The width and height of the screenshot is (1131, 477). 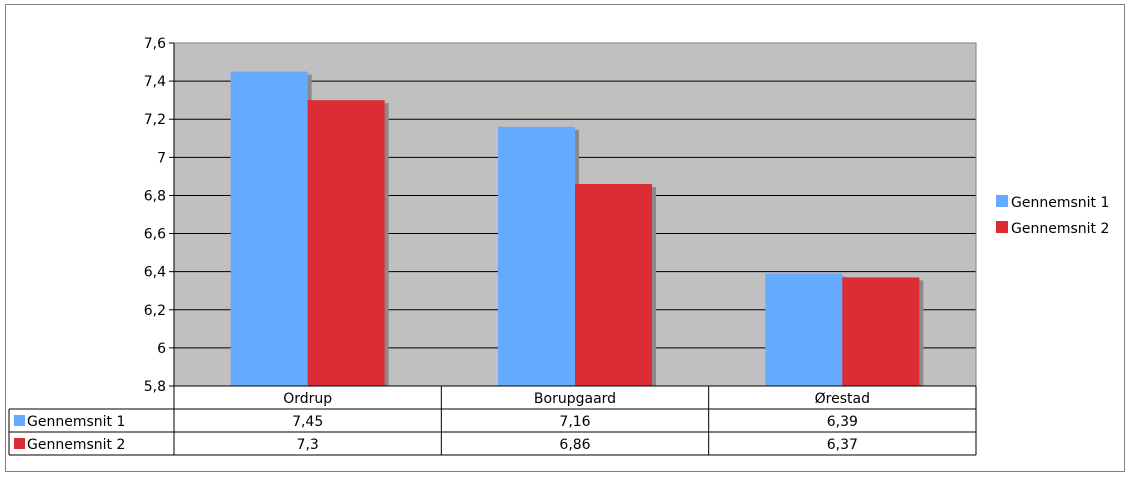 I want to click on data-label: 6,37, so click(x=842, y=445).